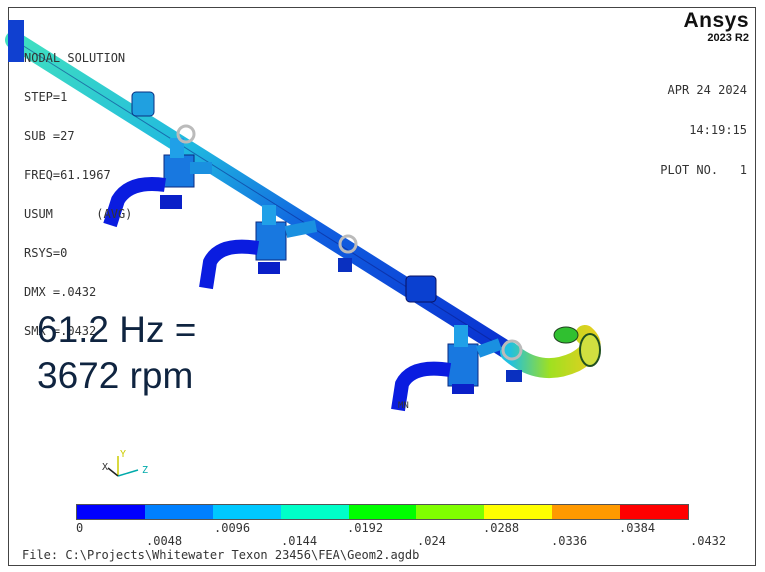 The image size is (765, 572). Describe the element at coordinates (80, 528) in the screenshot. I see `legend-label-top: 0` at that location.